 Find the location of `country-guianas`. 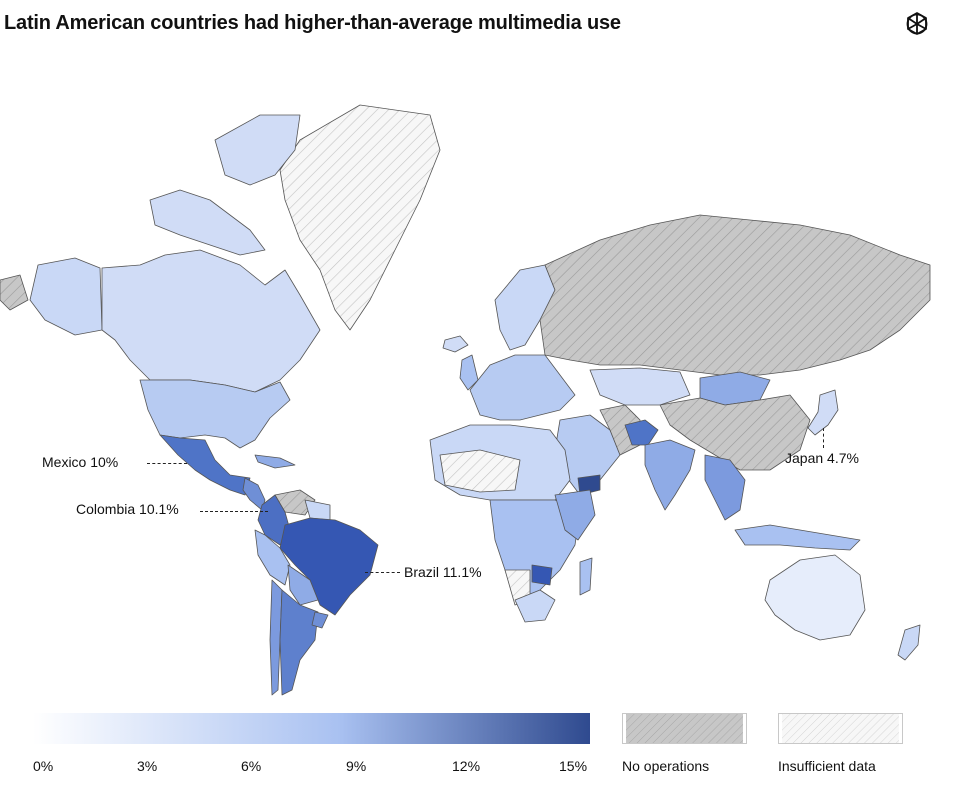

country-guianas is located at coordinates (317, 510).